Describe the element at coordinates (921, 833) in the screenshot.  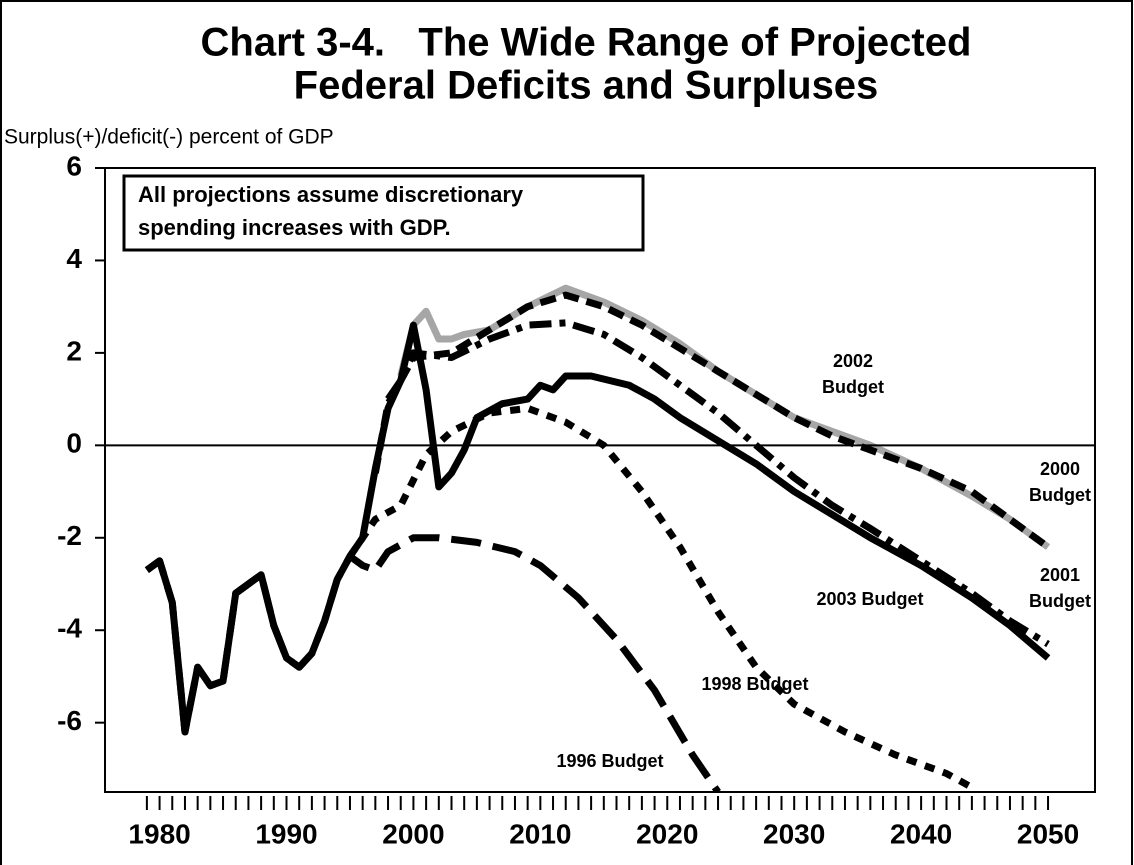
I see `x-tick-label: 2040` at that location.